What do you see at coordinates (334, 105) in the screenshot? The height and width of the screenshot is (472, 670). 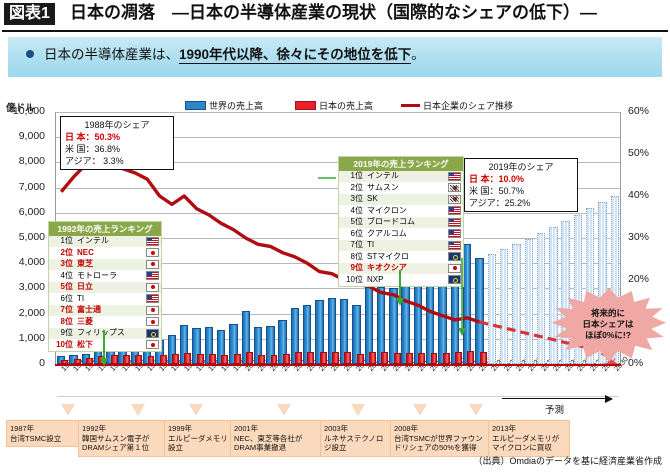 I see `legend-item-japan: 日本の売上高` at bounding box center [334, 105].